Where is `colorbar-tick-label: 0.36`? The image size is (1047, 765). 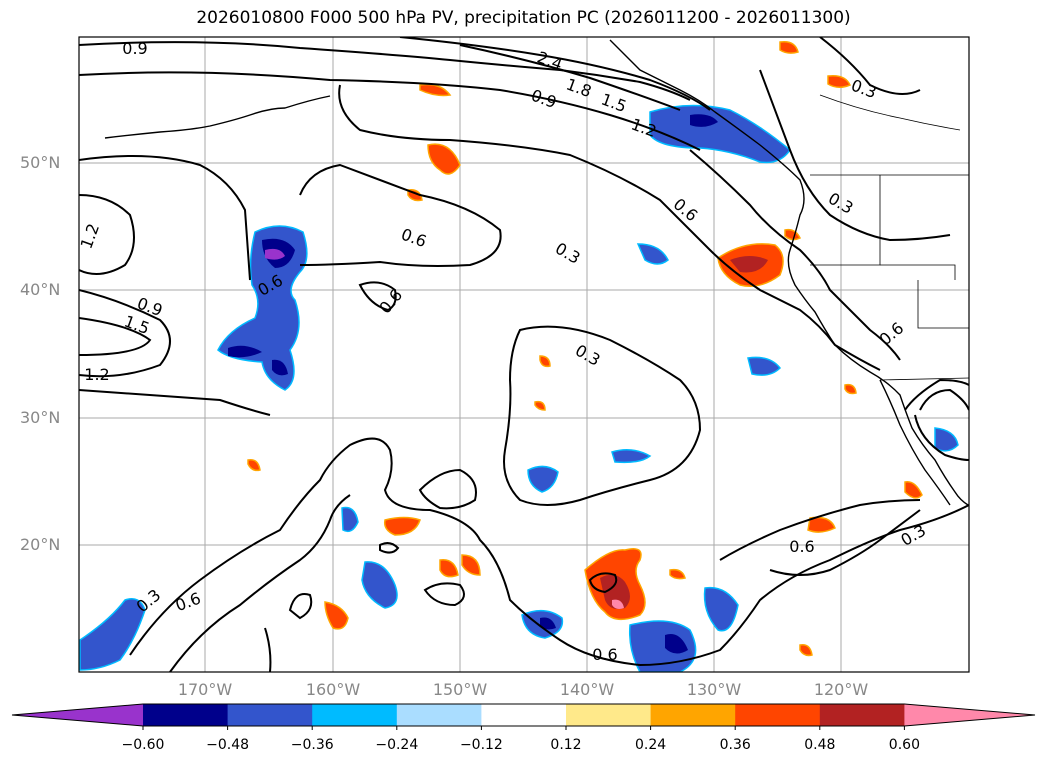
colorbar-tick-label: 0.36 is located at coordinates (735, 745).